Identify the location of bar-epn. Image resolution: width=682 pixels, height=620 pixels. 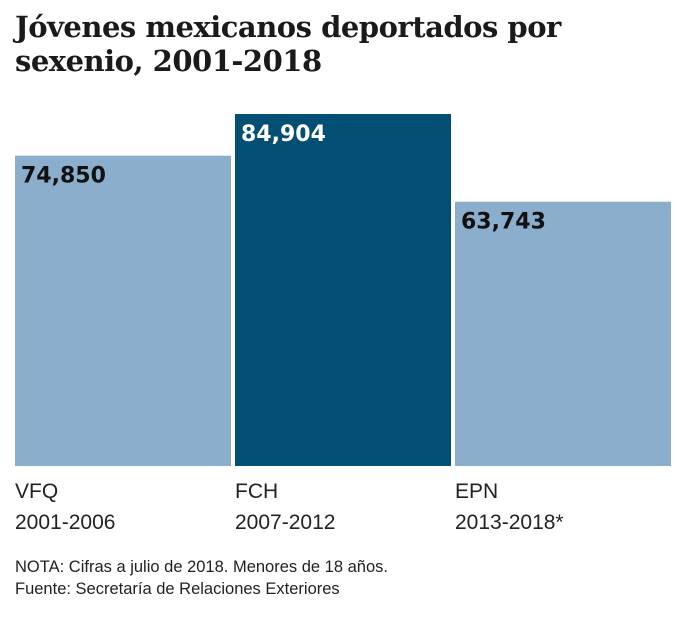
(563, 333).